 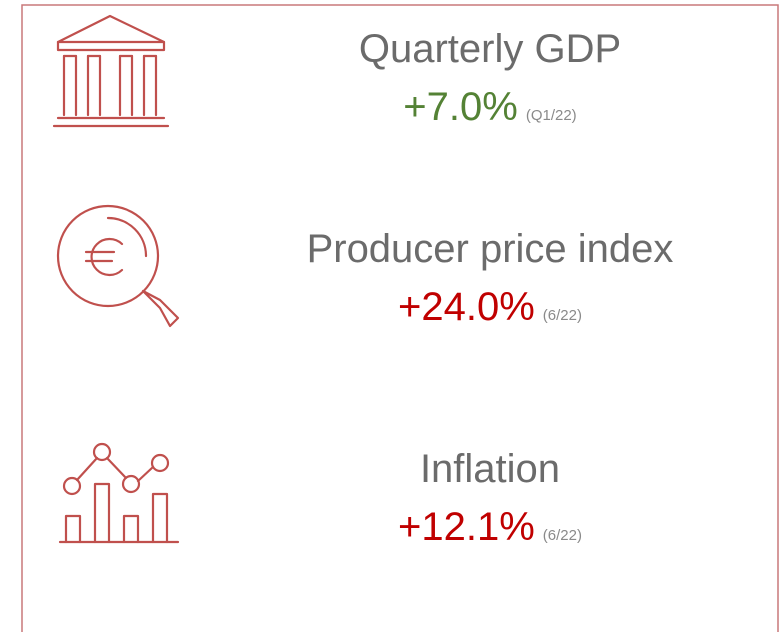 What do you see at coordinates (490, 249) in the screenshot?
I see `kpi-title: Producer price index` at bounding box center [490, 249].